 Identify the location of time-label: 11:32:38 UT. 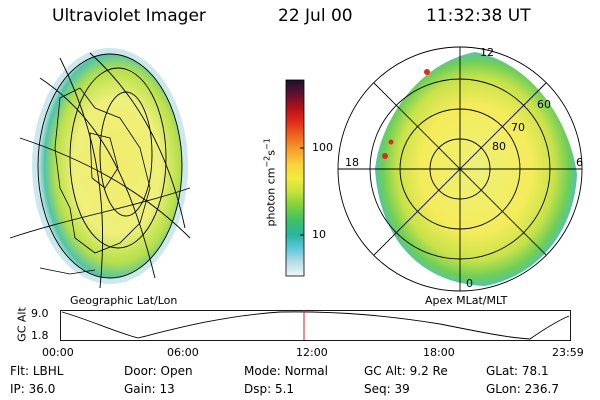
(478, 16).